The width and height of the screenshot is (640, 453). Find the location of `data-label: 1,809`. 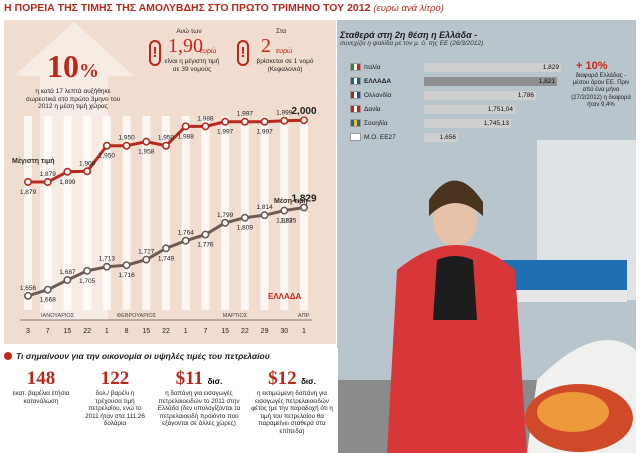

data-label: 1,809 is located at coordinates (245, 228).